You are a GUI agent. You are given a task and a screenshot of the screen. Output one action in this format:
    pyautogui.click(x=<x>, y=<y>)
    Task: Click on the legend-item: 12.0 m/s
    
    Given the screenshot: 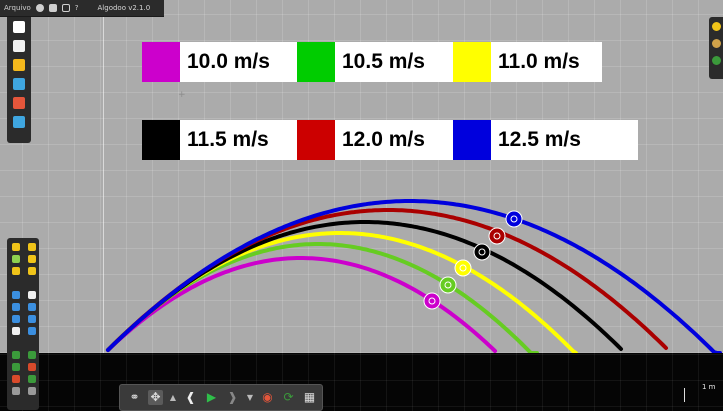 What is the action you would take?
    pyautogui.click(x=375, y=140)
    